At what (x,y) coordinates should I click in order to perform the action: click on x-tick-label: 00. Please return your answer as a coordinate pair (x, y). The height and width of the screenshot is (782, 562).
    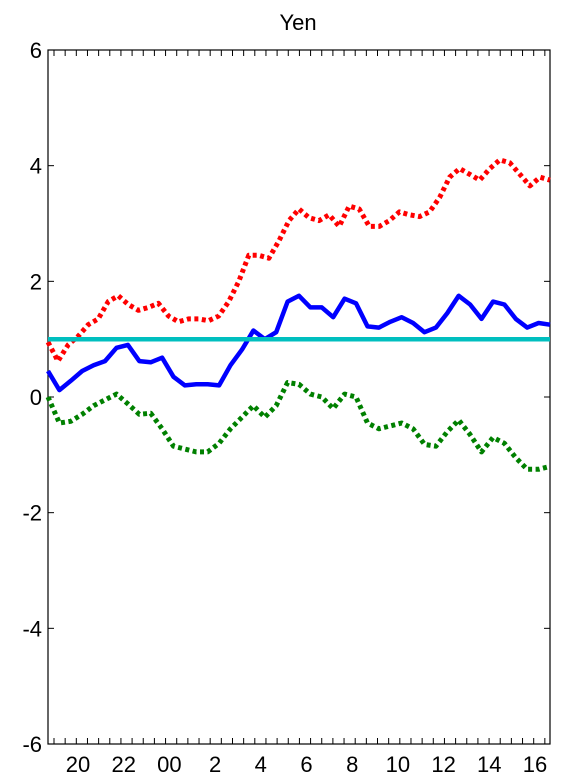
    Looking at the image, I should click on (169, 764).